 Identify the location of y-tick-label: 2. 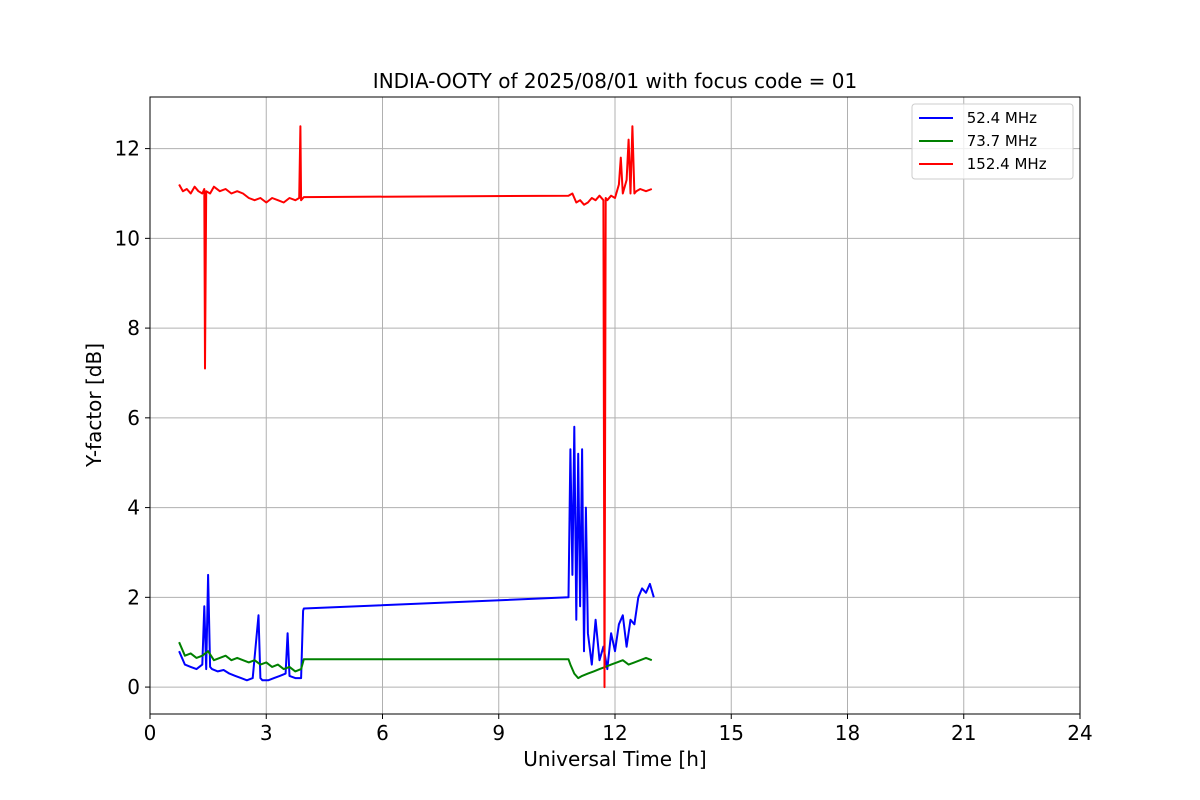
(133, 597).